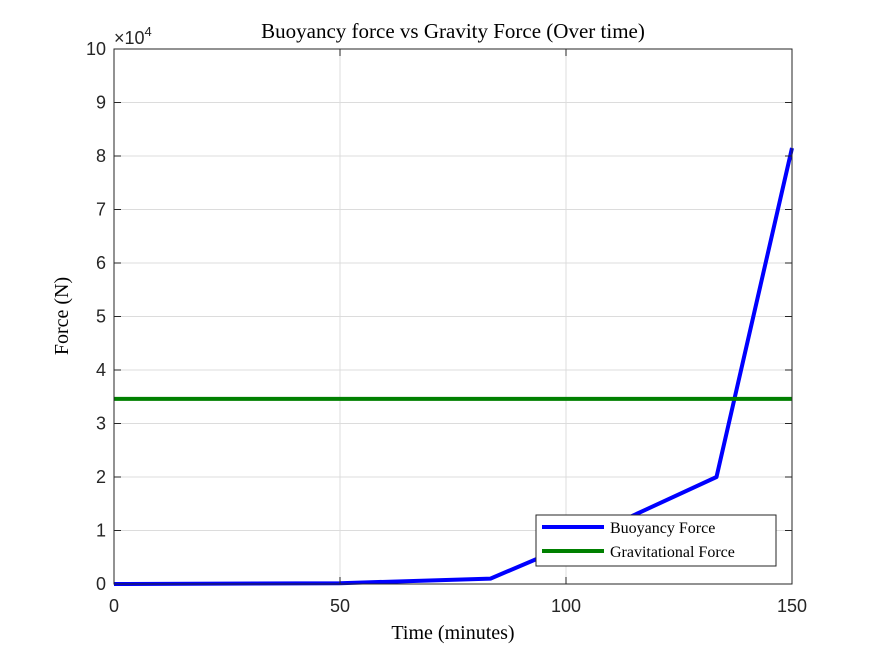 The height and width of the screenshot is (656, 875). What do you see at coordinates (101, 156) in the screenshot?
I see `y-tick-label: 8` at bounding box center [101, 156].